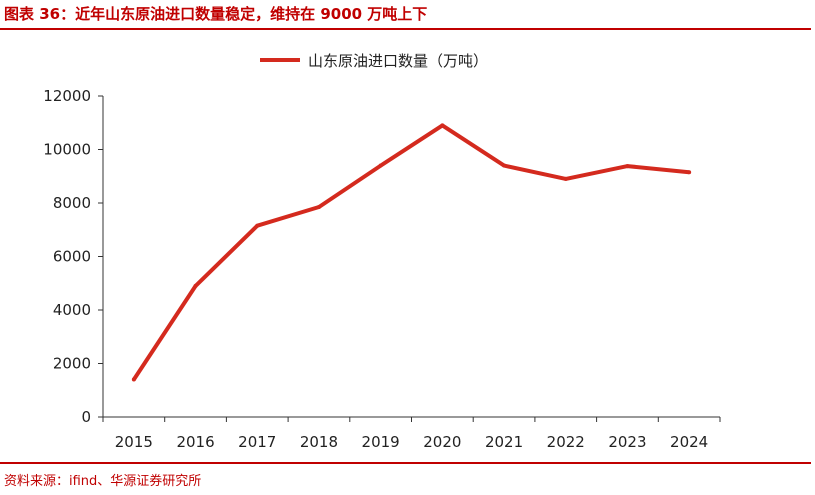 This screenshot has height=495, width=815. What do you see at coordinates (134, 442) in the screenshot?
I see `x-tick-label: 2015` at bounding box center [134, 442].